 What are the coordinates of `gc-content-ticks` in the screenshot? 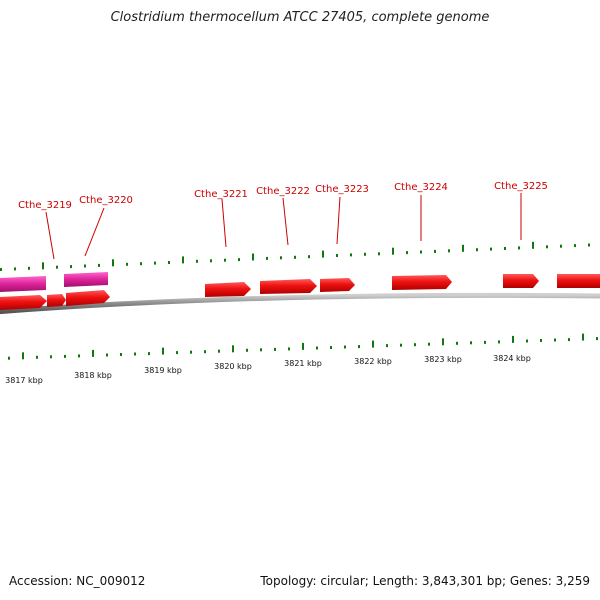 It's located at (295, 256).